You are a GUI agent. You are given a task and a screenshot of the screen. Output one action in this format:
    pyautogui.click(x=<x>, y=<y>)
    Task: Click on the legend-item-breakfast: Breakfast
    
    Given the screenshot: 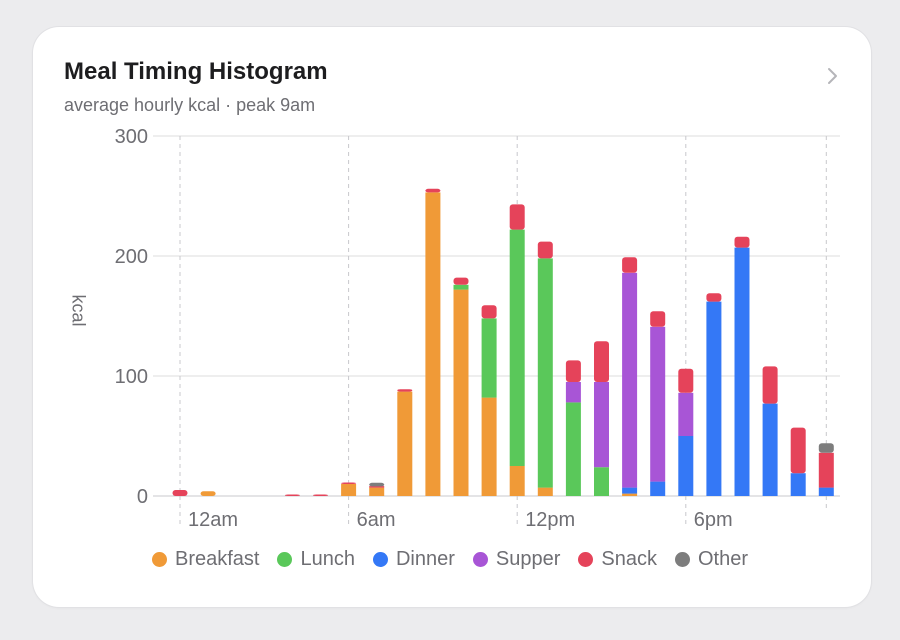 What is the action you would take?
    pyautogui.click(x=205, y=559)
    